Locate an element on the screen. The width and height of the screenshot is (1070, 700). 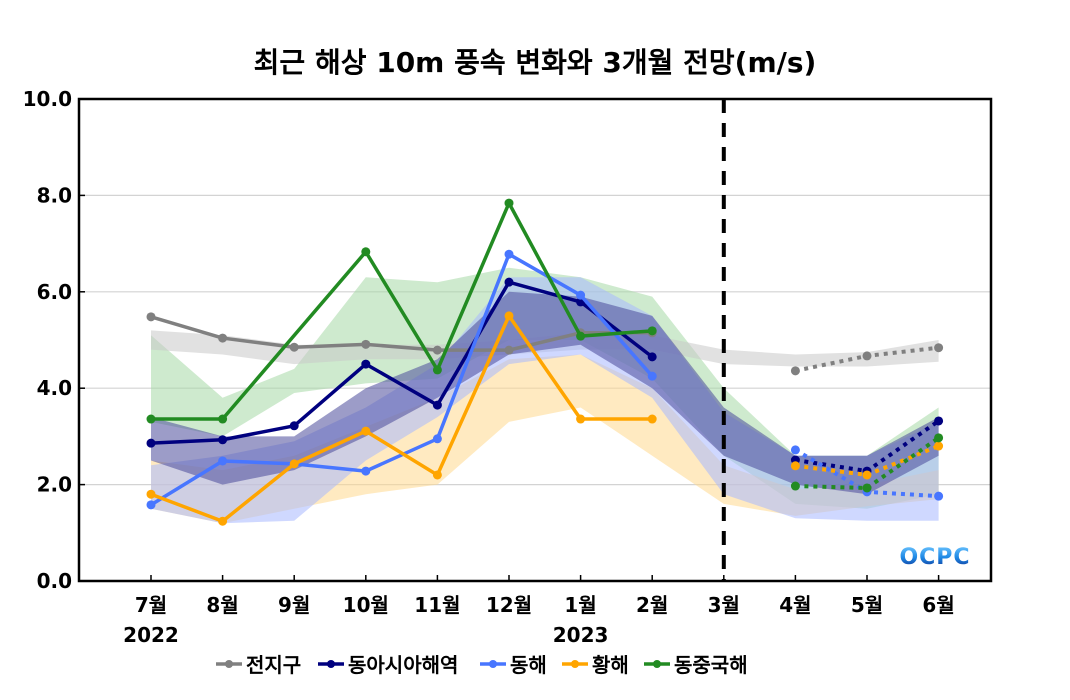
y-tick-label: 10.0 is located at coordinates (47, 99).